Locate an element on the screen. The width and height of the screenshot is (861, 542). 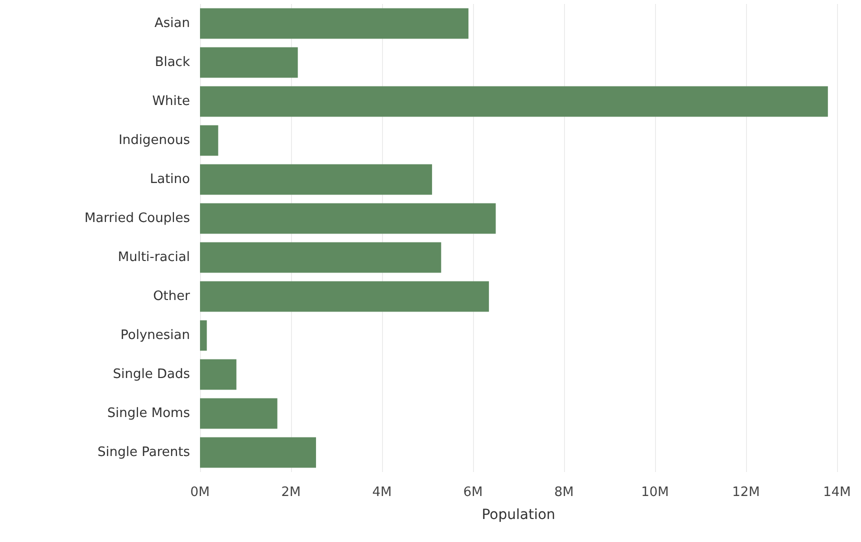
x-tick-label: 10M is located at coordinates (655, 492).